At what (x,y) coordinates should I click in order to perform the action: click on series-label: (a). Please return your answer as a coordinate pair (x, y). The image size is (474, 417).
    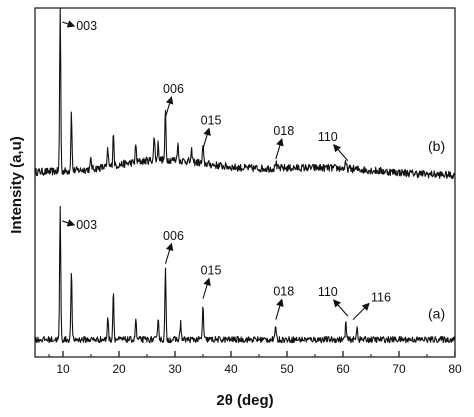
    Looking at the image, I should click on (436, 314).